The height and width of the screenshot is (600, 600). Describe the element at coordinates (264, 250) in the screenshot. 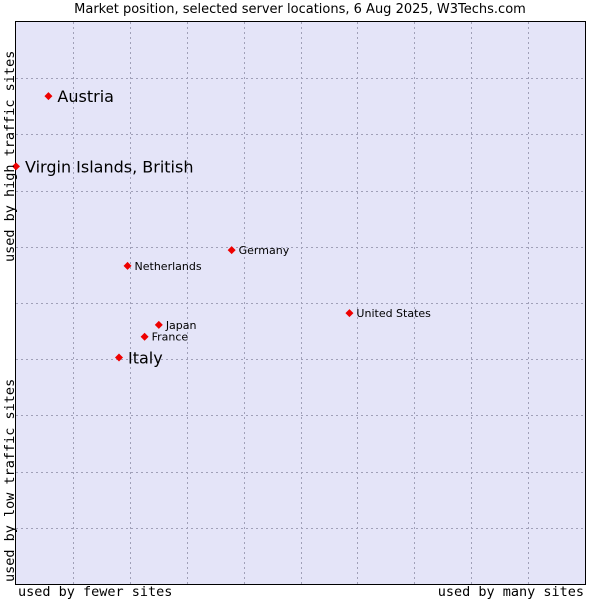

I see `data-point-label: Germany` at that location.